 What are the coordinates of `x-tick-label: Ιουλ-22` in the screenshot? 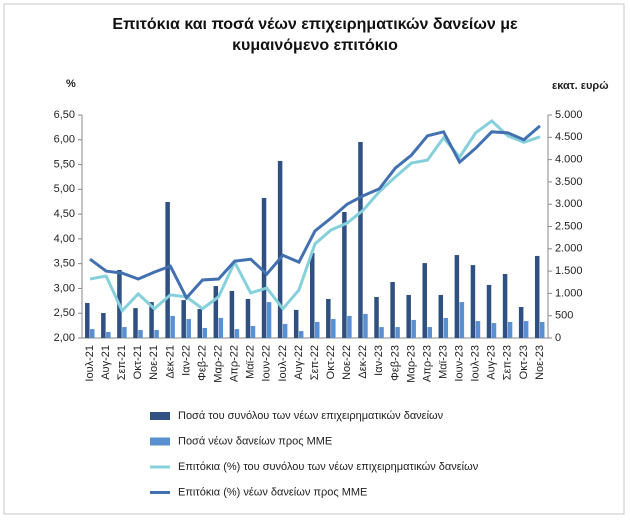 It's located at (283, 363).